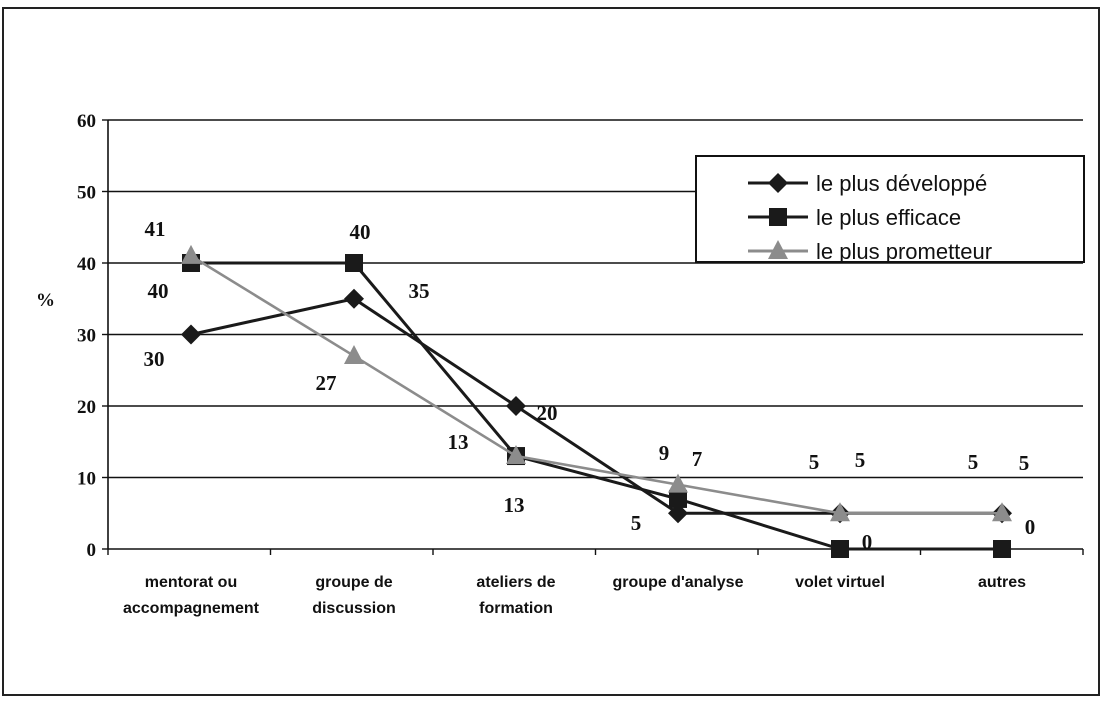  I want to click on y-axis-label: %, so click(45, 300).